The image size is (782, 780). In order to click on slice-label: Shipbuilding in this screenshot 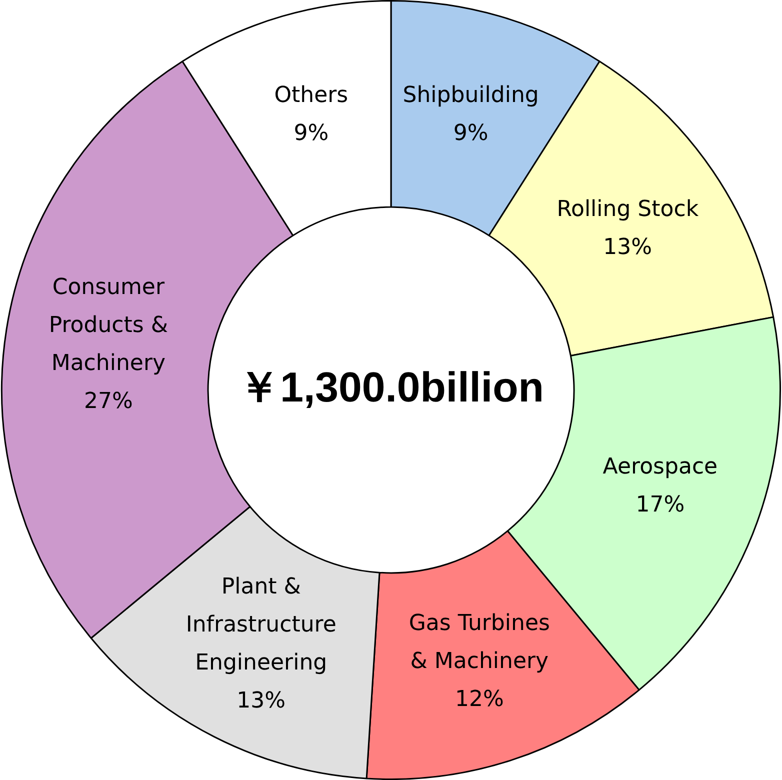, I will do `click(470, 95)`.